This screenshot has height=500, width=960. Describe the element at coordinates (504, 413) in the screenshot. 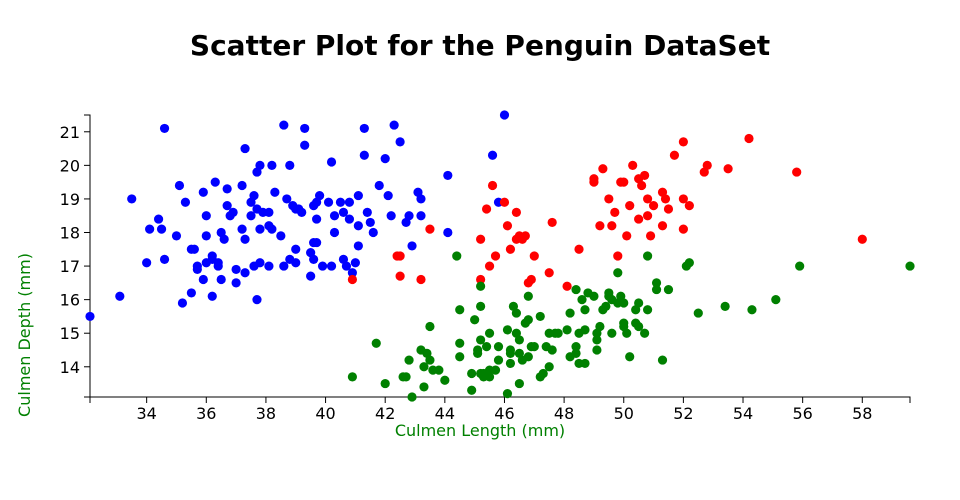

I see `x-tick-label: 46` at that location.